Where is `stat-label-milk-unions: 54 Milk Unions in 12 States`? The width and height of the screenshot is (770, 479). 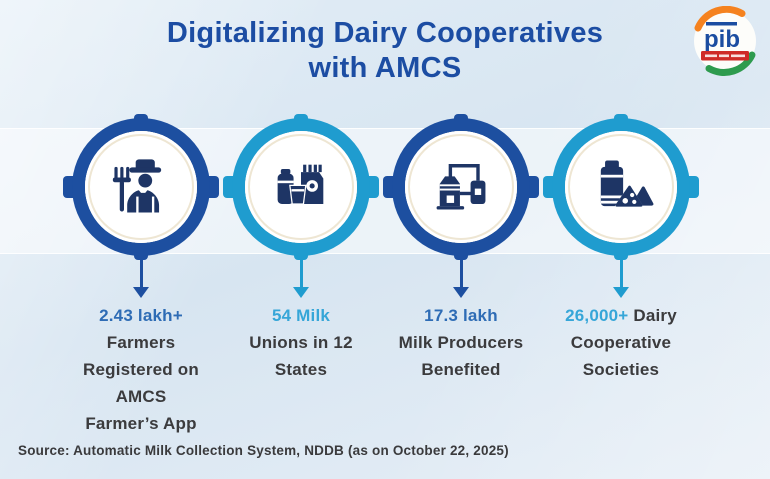
stat-label-milk-unions: 54 Milk Unions in 12 States is located at coordinates (301, 342).